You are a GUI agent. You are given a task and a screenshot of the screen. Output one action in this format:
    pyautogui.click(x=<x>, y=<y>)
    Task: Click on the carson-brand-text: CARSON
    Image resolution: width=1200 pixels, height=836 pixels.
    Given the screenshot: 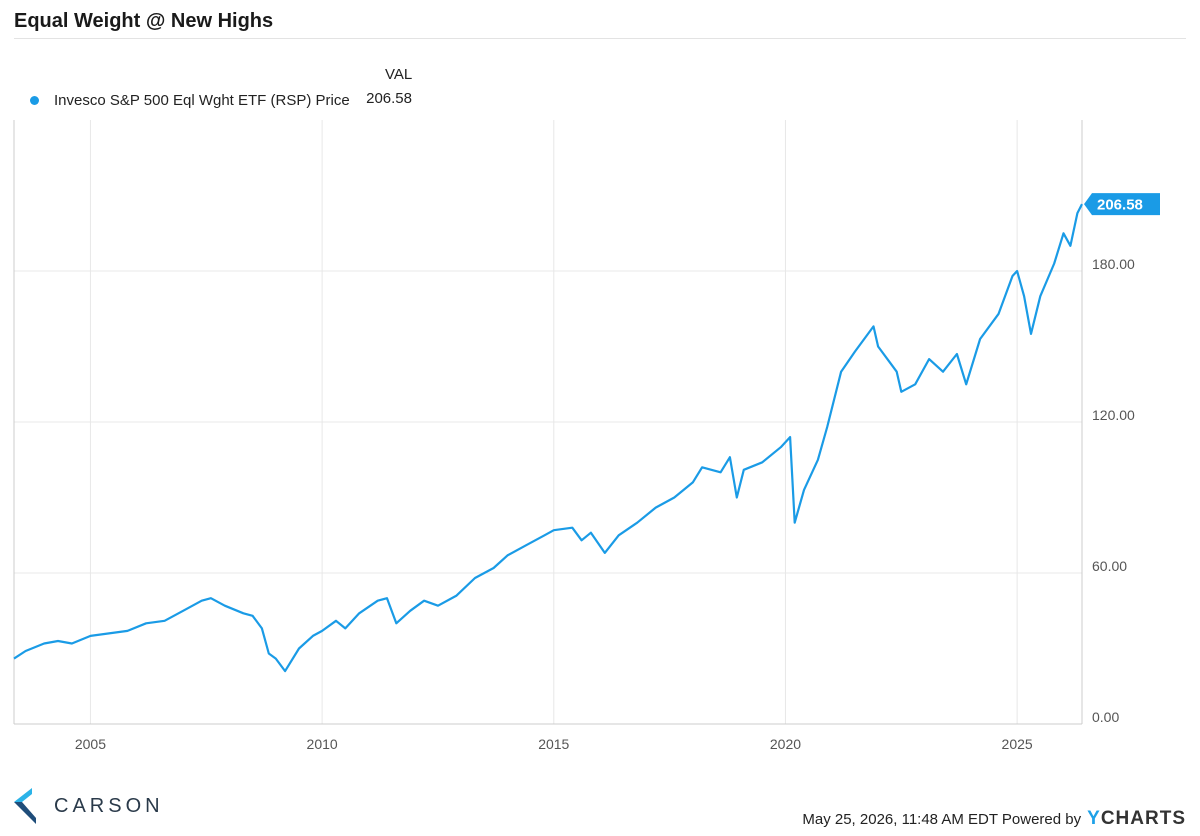 What is the action you would take?
    pyautogui.click(x=109, y=805)
    